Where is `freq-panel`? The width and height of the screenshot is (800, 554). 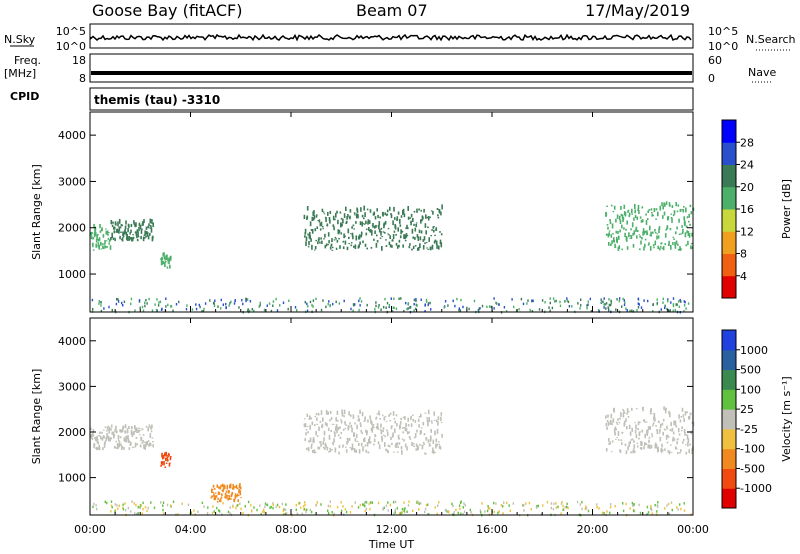 freq-panel is located at coordinates (391, 68).